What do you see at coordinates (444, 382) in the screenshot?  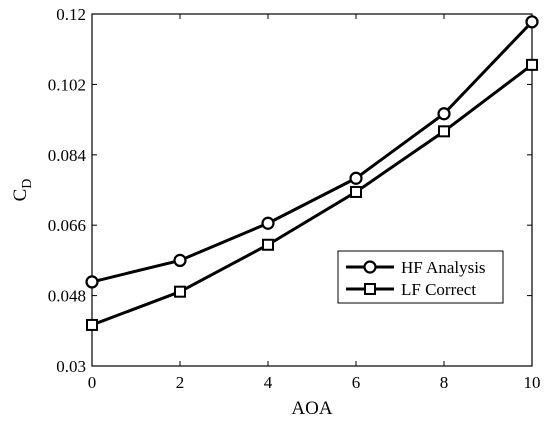 I see `x-tick-label: 8` at bounding box center [444, 382].